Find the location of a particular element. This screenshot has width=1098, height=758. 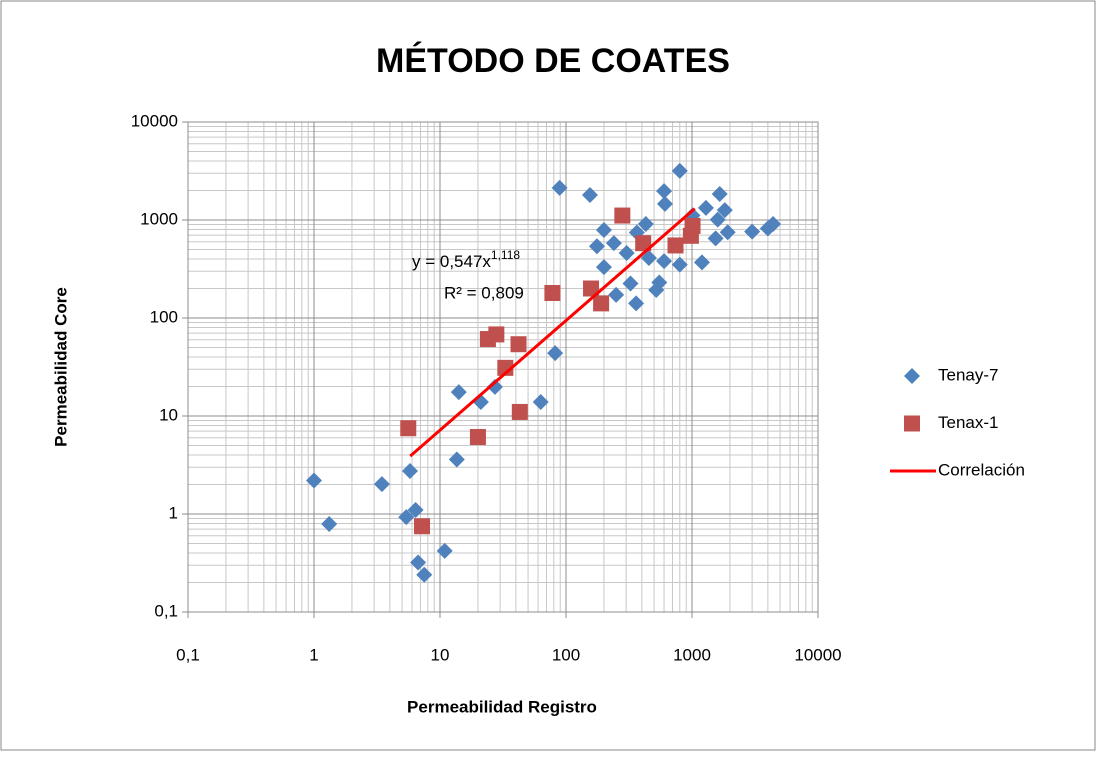

y-tick-label: 1 is located at coordinates (173, 512).